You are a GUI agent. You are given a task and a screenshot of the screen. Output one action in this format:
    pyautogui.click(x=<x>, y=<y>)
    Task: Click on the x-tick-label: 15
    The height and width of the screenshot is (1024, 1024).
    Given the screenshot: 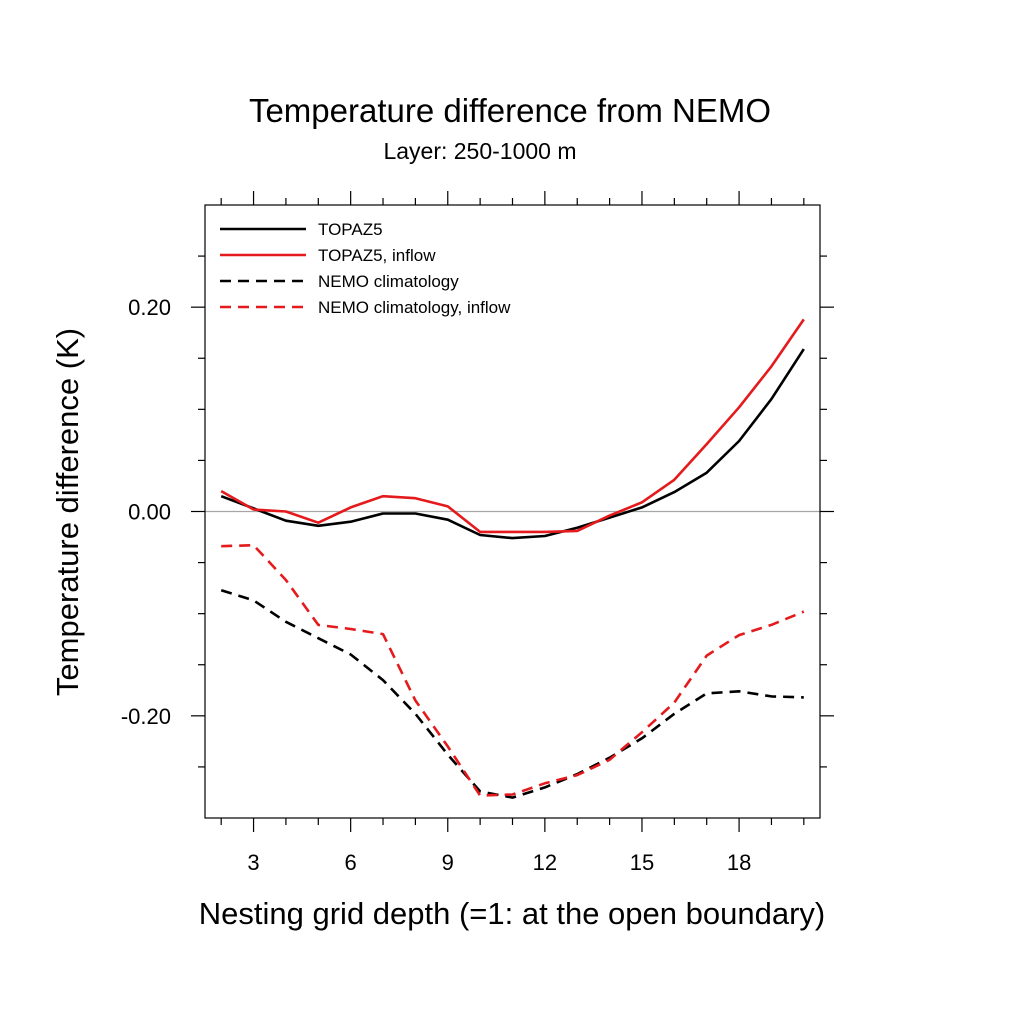 What is the action you would take?
    pyautogui.click(x=642, y=862)
    